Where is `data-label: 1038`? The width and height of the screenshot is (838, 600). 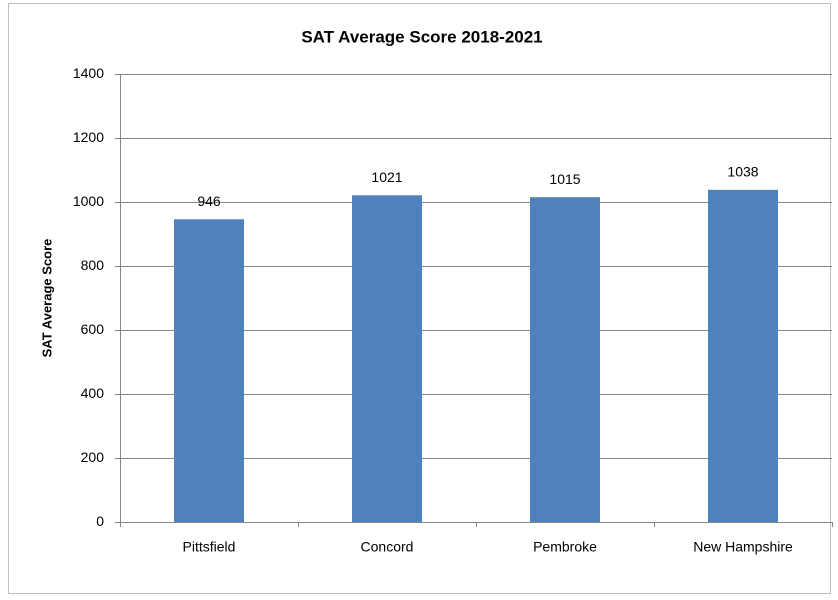
data-label: 1038 is located at coordinates (742, 172).